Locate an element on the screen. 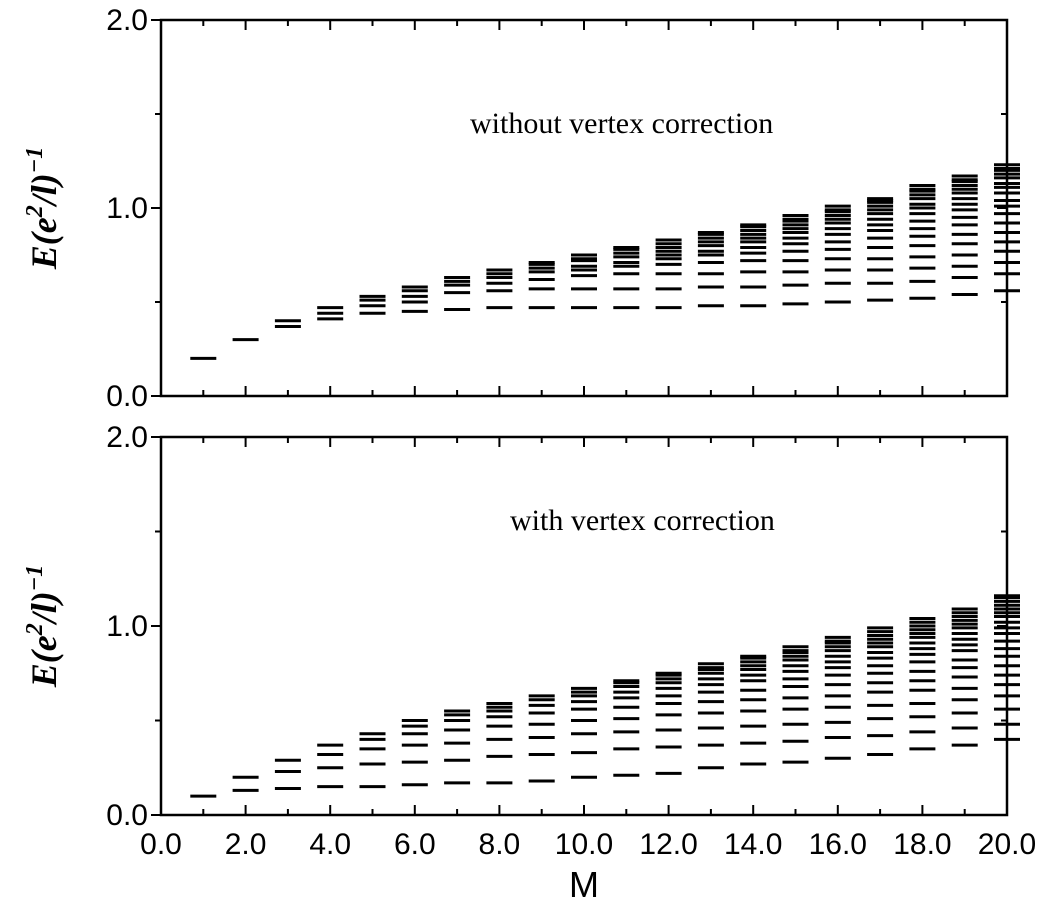 The width and height of the screenshot is (1044, 903). x-tick-labels: 0.0 2.0 4.0 6.0 8.0 10.0 12.0 14.0 16.0 18.0 20.0 is located at coordinates (588, 844).